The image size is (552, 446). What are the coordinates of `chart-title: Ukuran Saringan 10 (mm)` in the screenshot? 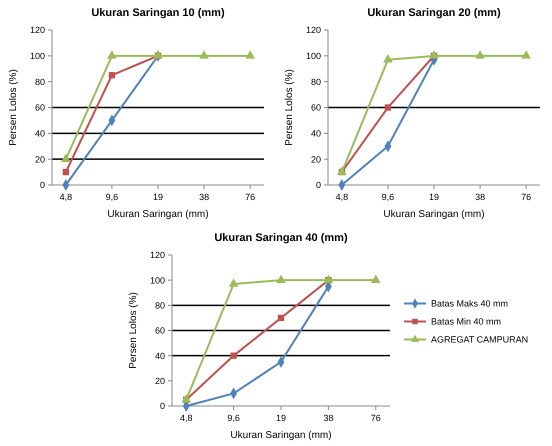 It's located at (158, 13).